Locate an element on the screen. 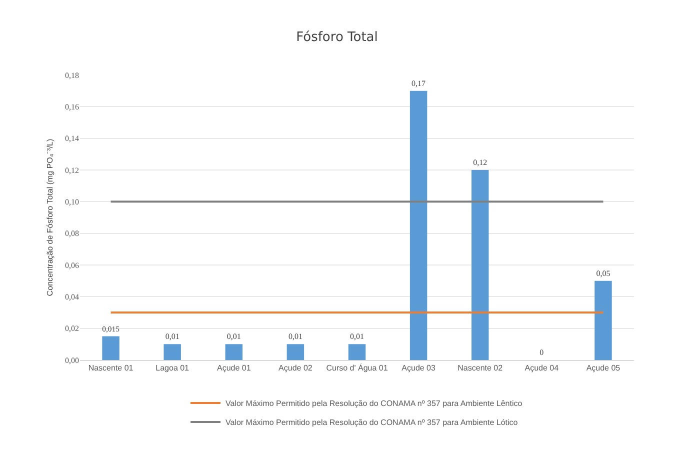 The width and height of the screenshot is (674, 455). y-tick-label: 0,10 is located at coordinates (72, 201).